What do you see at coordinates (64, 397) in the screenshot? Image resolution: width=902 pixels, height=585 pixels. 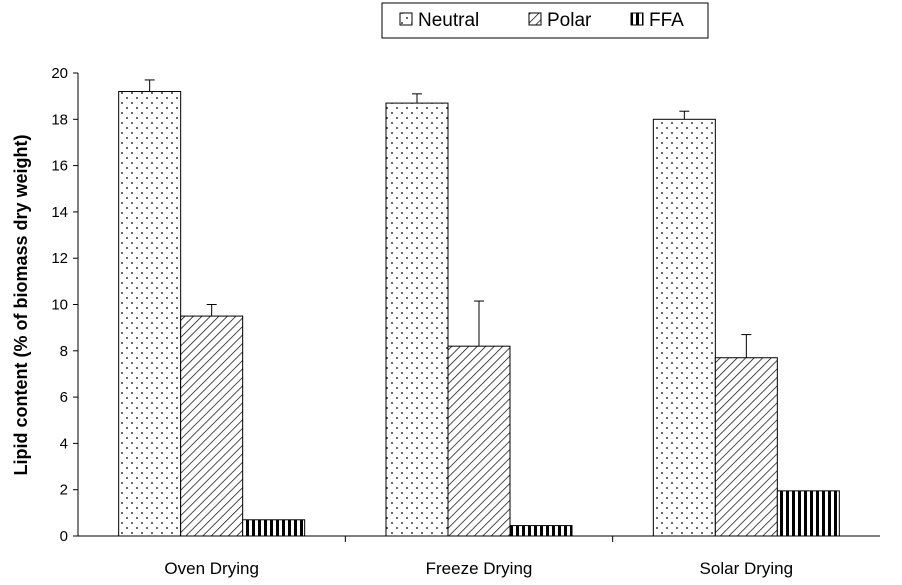 I see `y-tick-label: 6` at bounding box center [64, 397].